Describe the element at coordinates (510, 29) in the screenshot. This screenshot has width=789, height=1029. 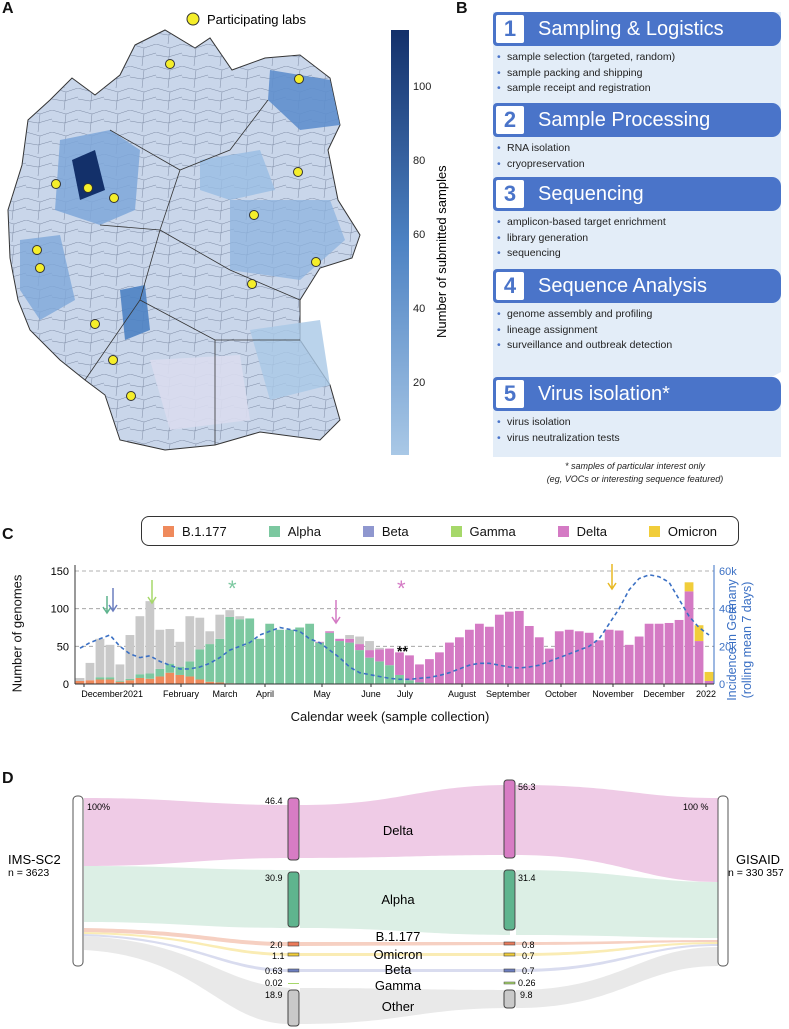
I see `step-number: 1` at that location.